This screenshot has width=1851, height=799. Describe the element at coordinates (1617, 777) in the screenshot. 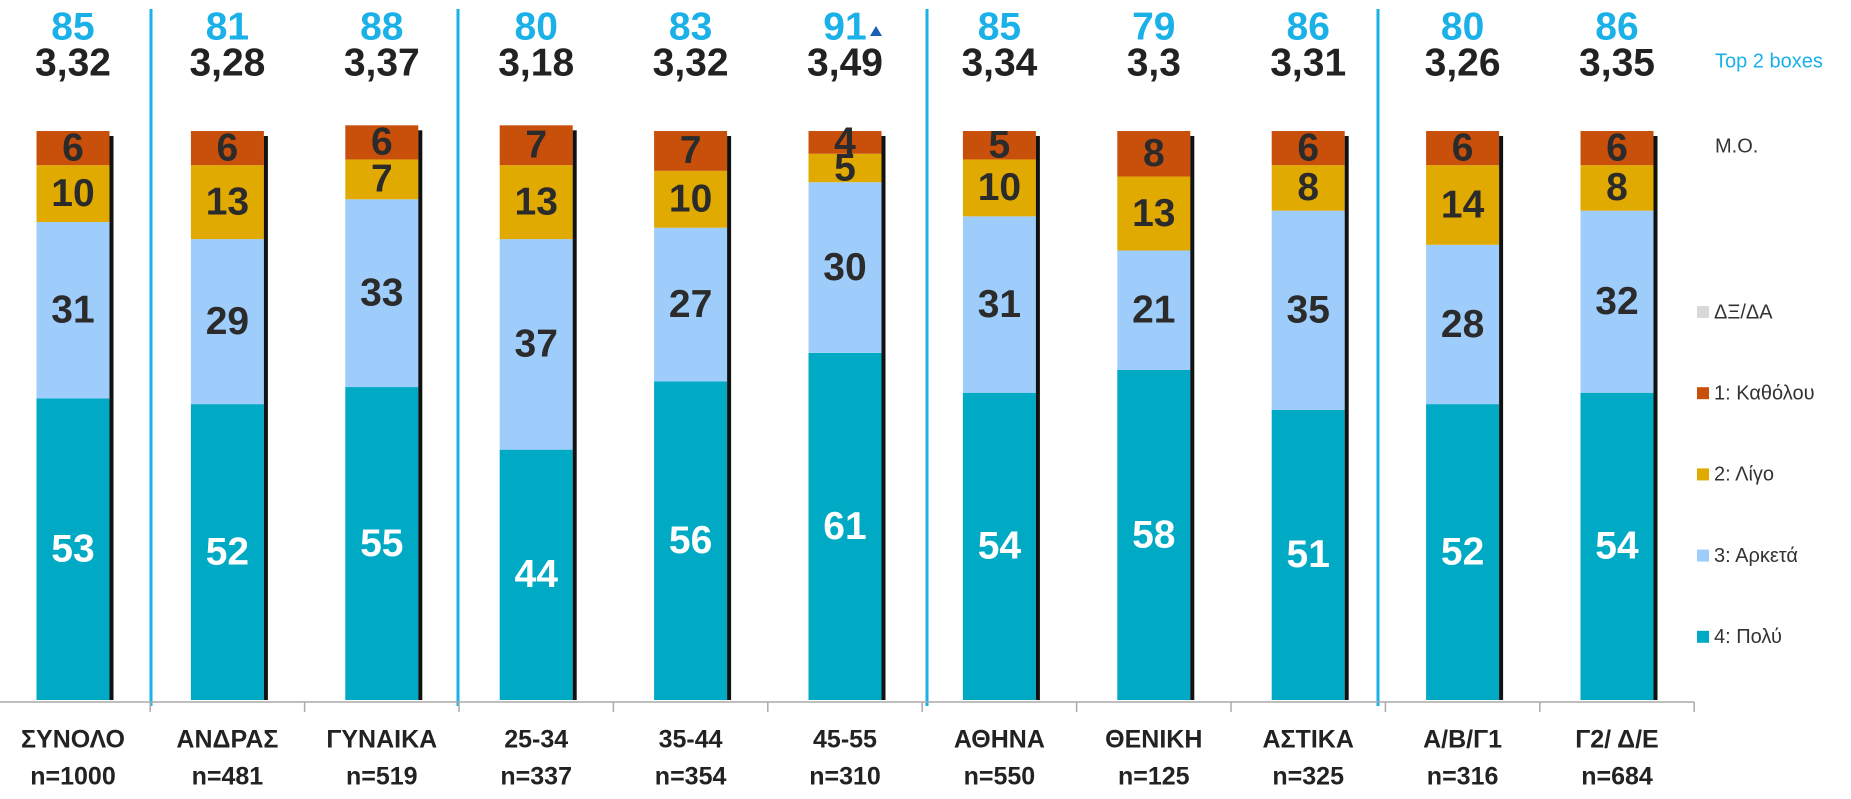

I see `x-base-label: n=684` at that location.